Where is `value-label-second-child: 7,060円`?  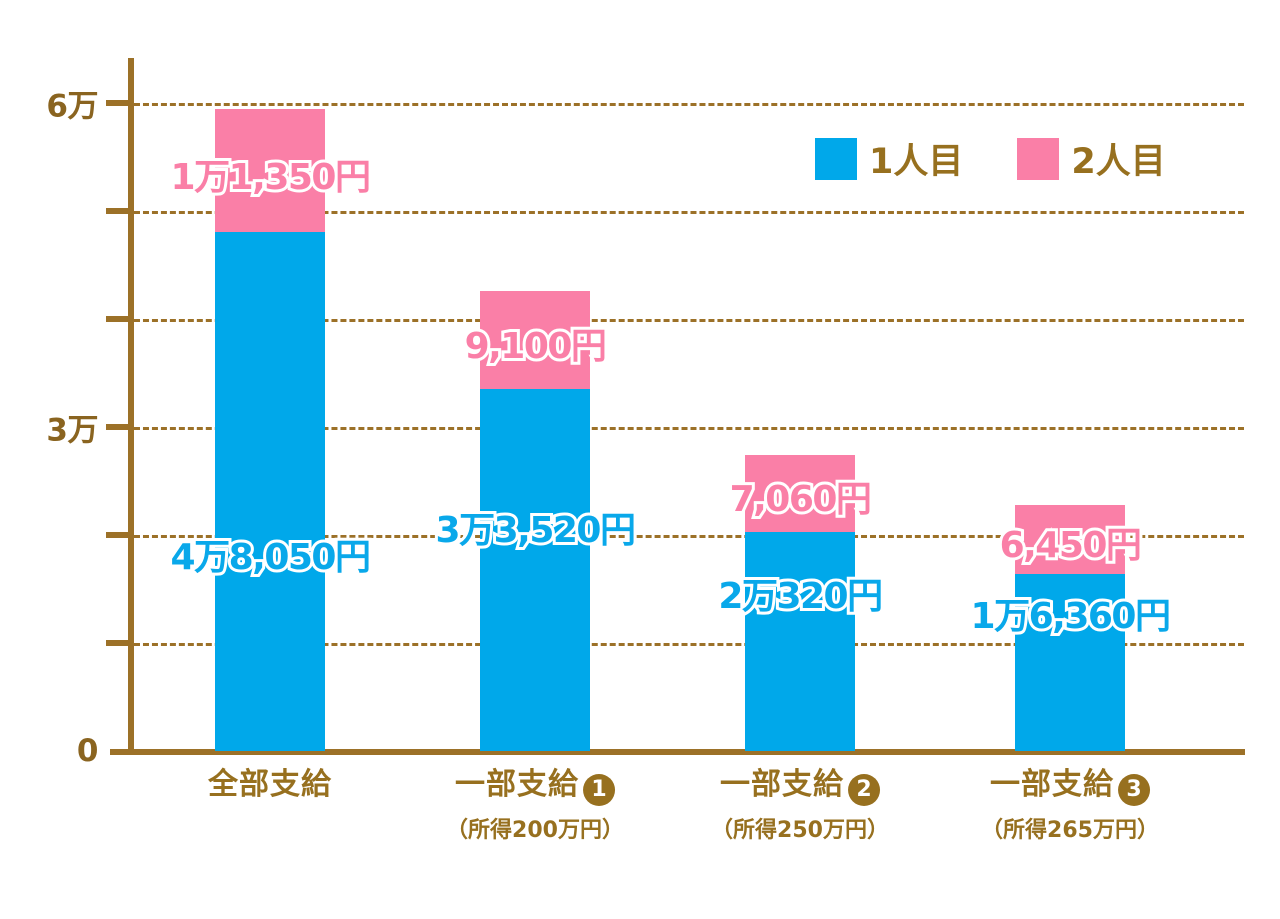 value-label-second-child: 7,060円 is located at coordinates (801, 499).